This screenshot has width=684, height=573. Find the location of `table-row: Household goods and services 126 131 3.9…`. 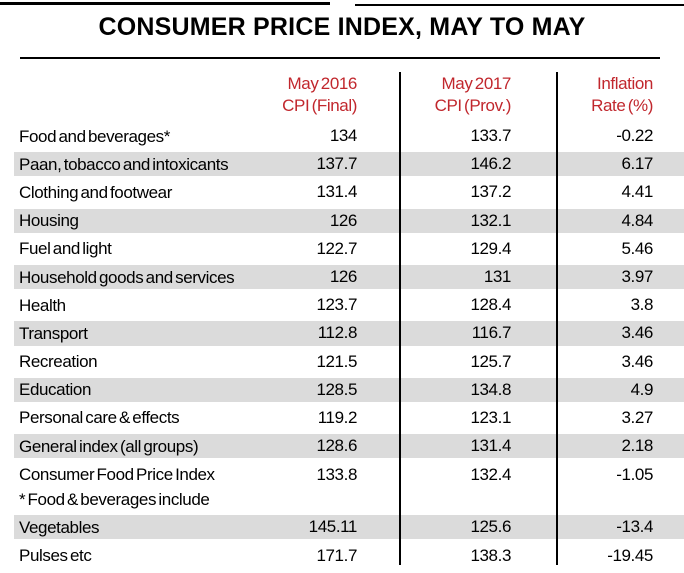

table-row: Household goods and services 126 131 3.9… is located at coordinates (349, 277).